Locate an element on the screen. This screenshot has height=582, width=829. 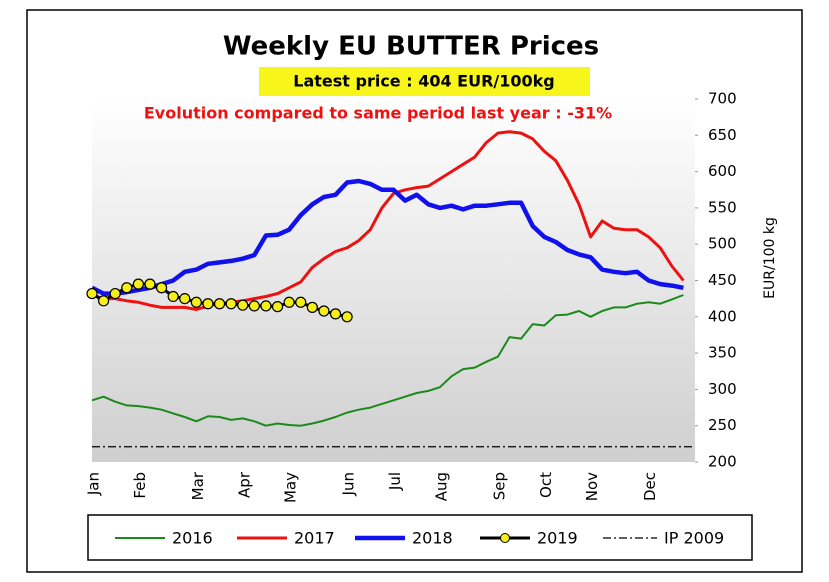
x-tick-label: Mar is located at coordinates (198, 485).